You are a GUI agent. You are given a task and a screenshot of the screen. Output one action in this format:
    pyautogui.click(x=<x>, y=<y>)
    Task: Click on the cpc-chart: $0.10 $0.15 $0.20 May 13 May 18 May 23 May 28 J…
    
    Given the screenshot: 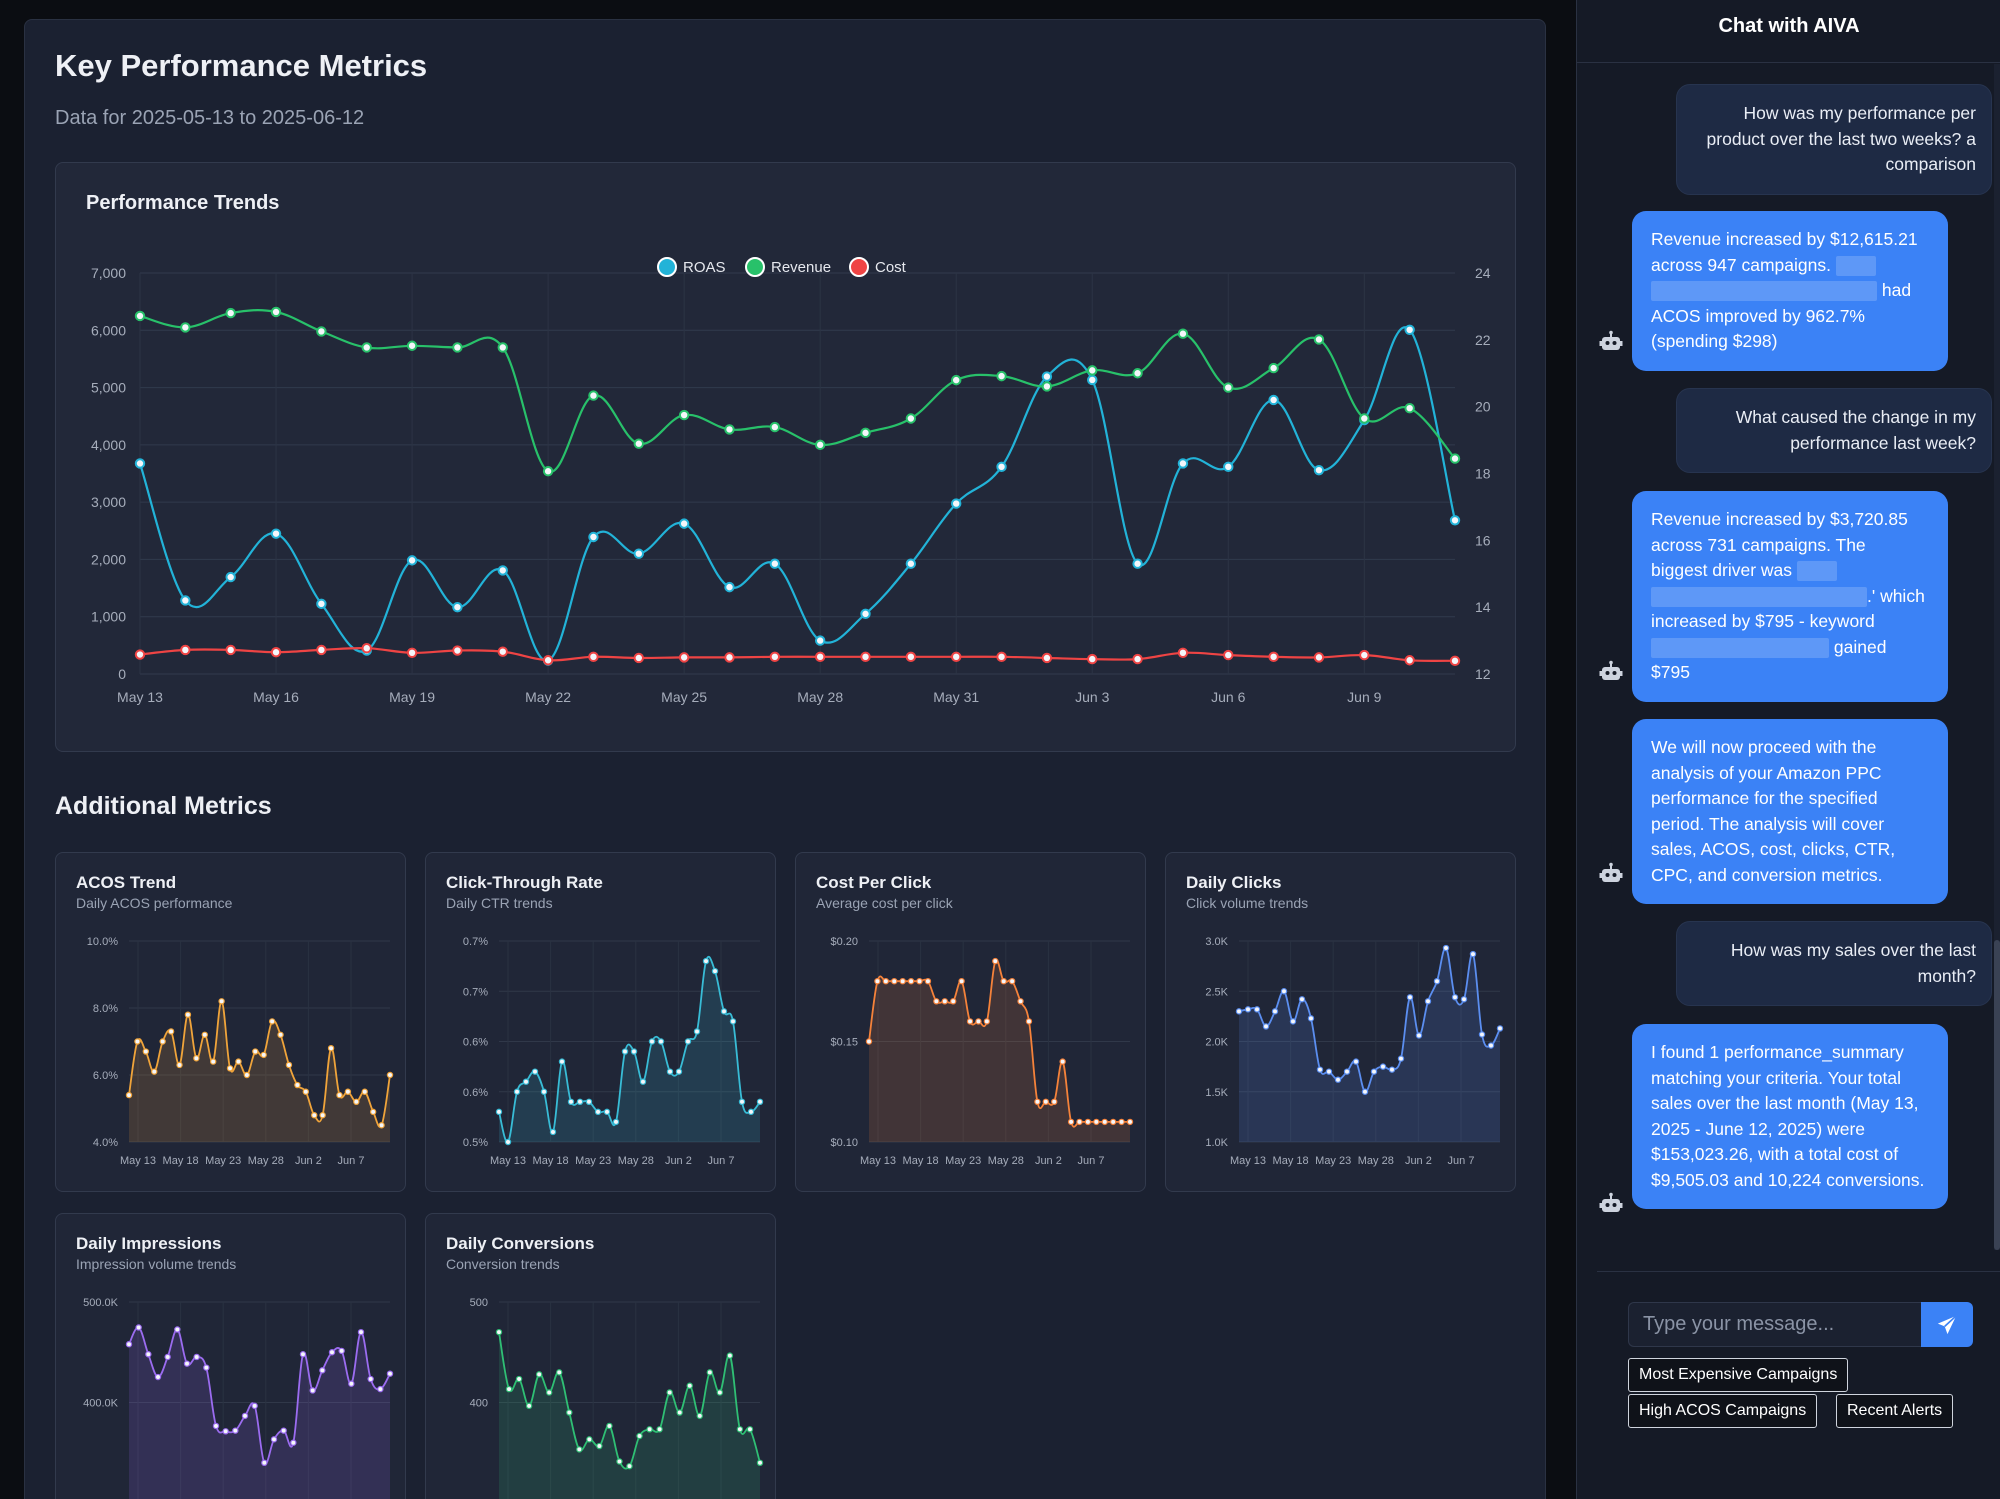 What is the action you would take?
    pyautogui.click(x=971, y=1022)
    